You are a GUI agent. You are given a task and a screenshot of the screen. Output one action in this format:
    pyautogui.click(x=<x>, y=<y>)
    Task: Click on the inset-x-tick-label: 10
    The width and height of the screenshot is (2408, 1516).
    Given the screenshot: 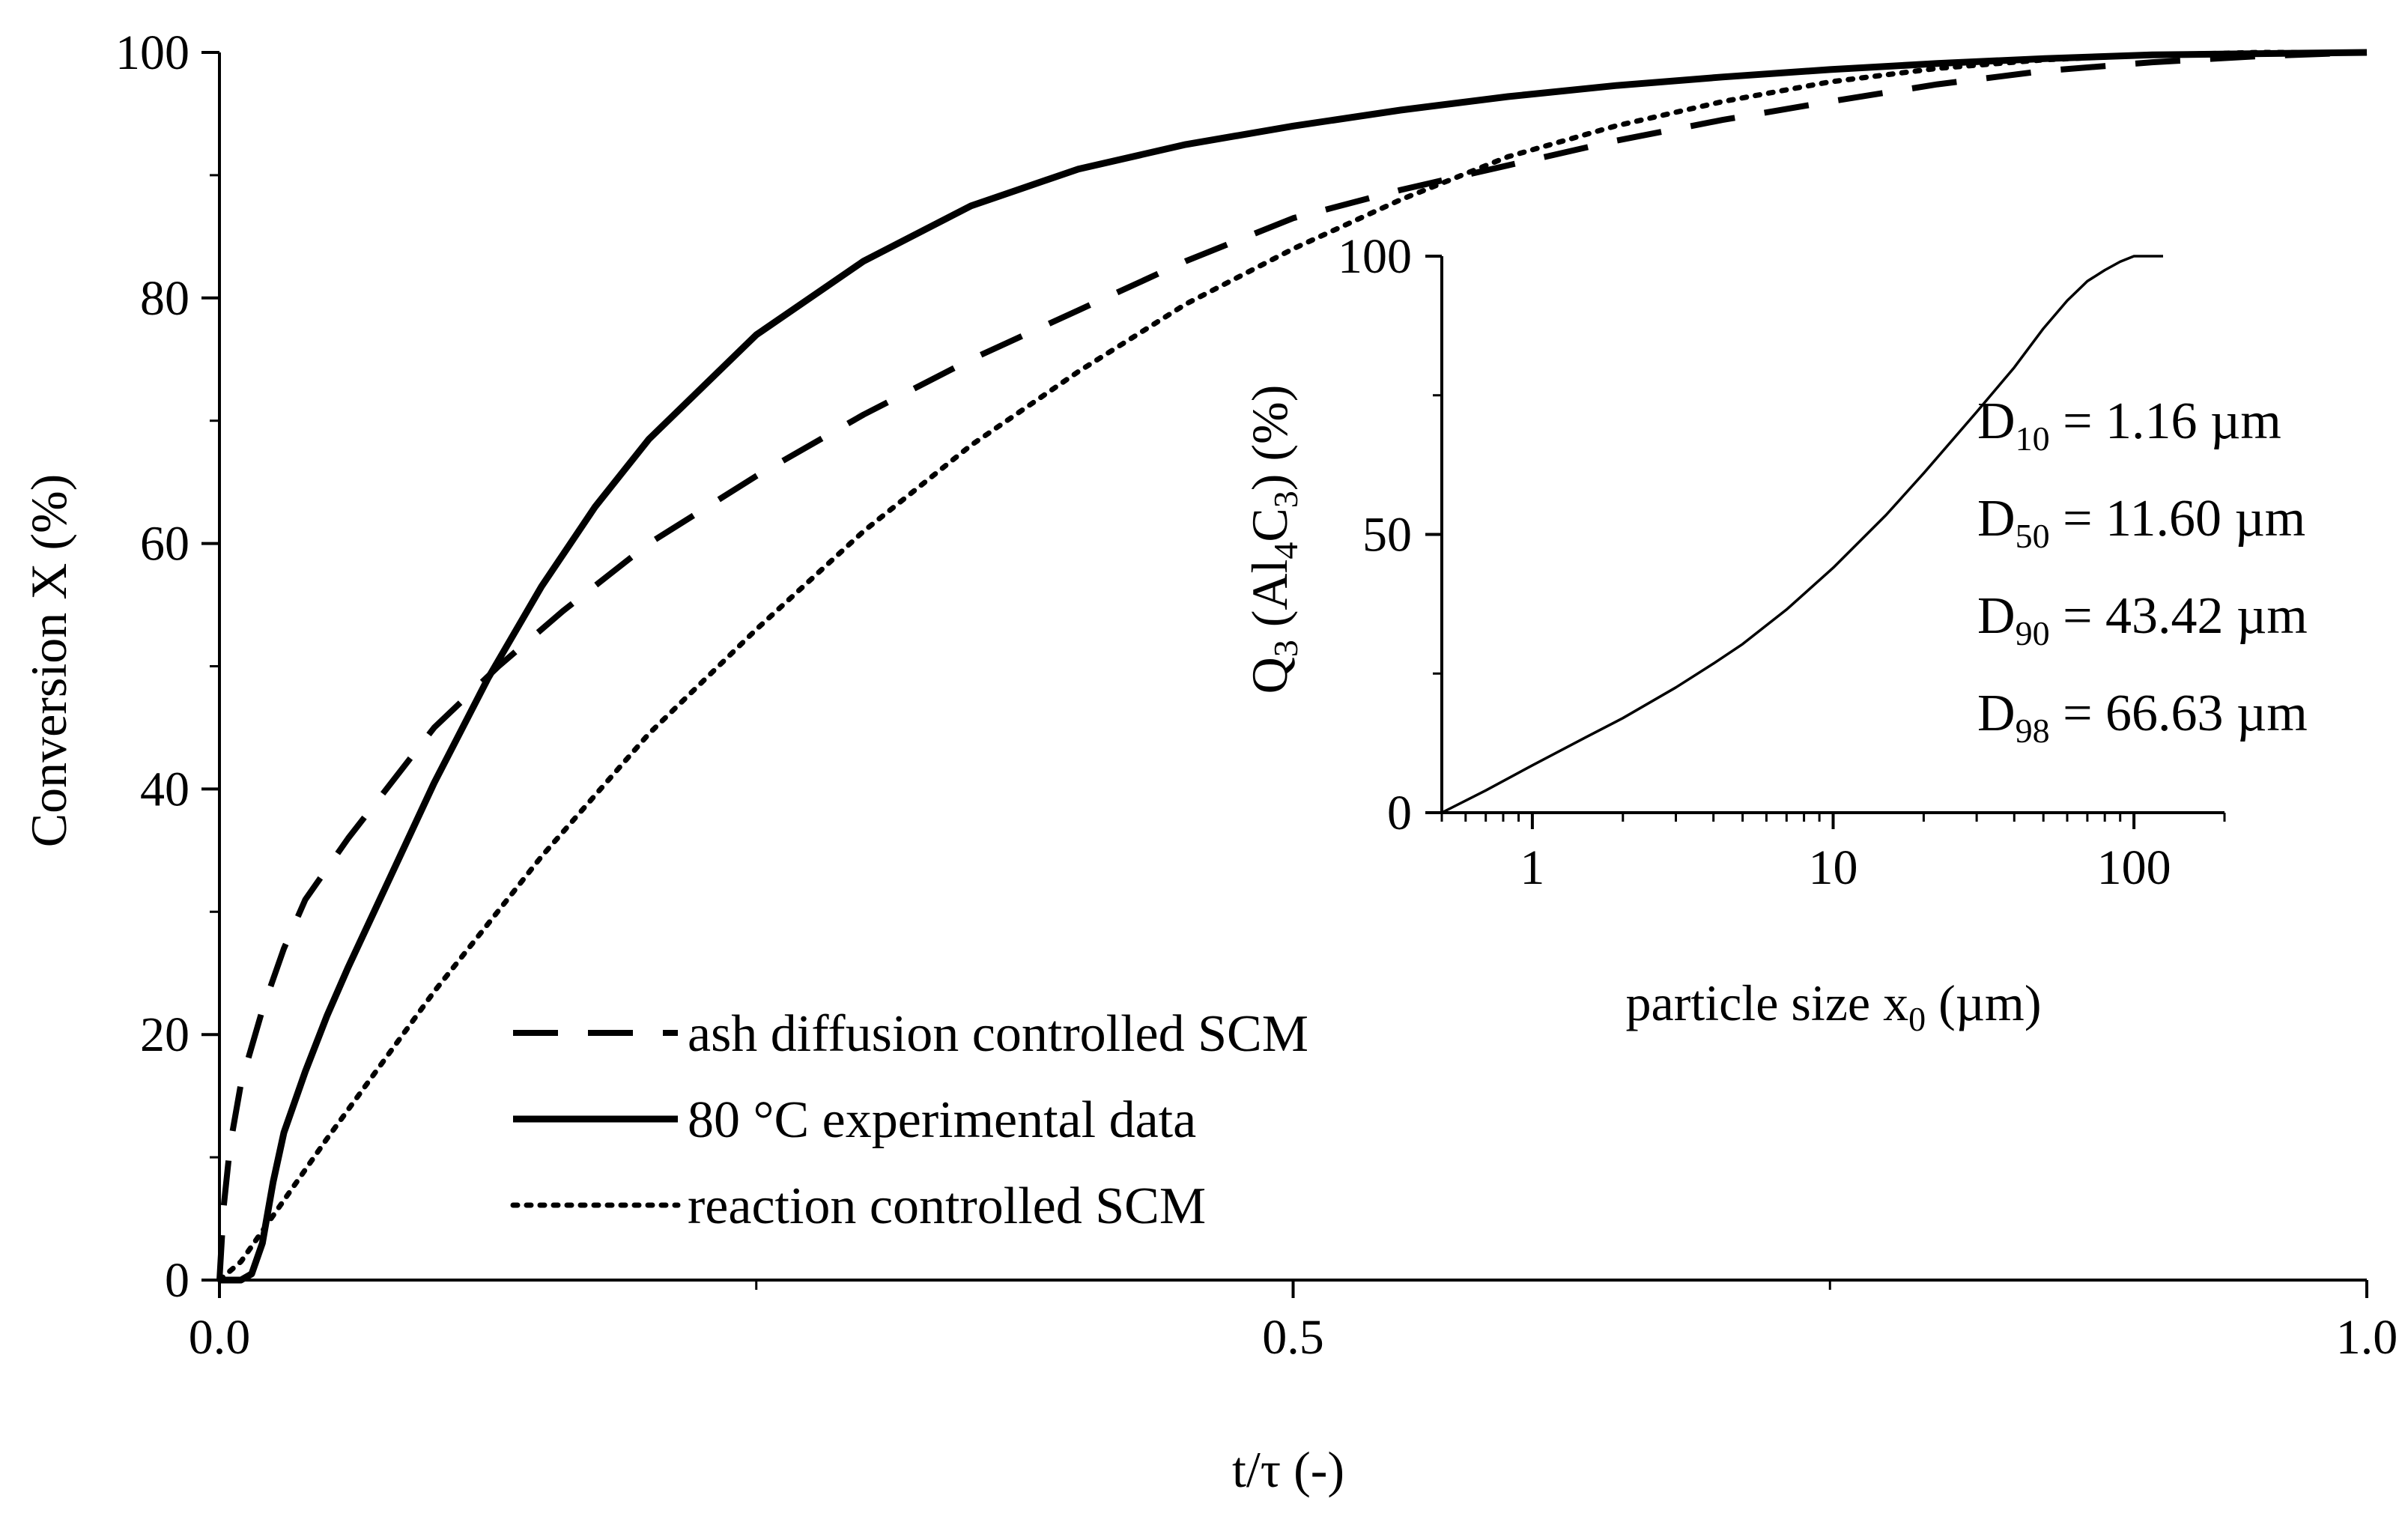 What is the action you would take?
    pyautogui.click(x=1833, y=867)
    